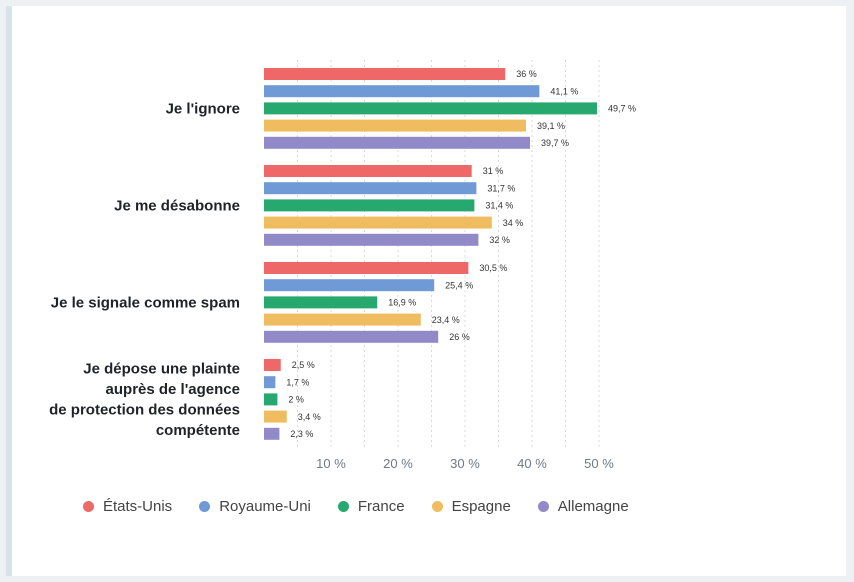 The image size is (854, 582). I want to click on data-label: 41,1 %, so click(564, 91).